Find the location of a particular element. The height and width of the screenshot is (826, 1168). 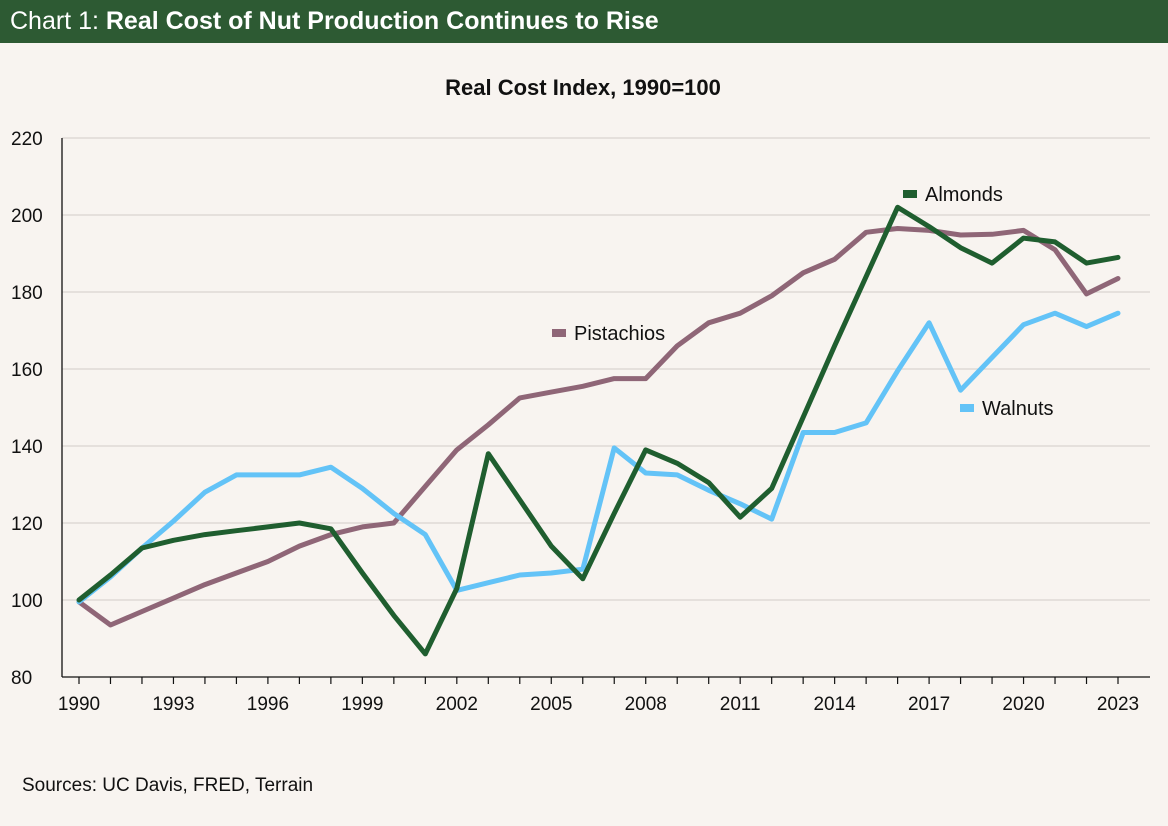

y-tick-label: 200 is located at coordinates (27, 216).